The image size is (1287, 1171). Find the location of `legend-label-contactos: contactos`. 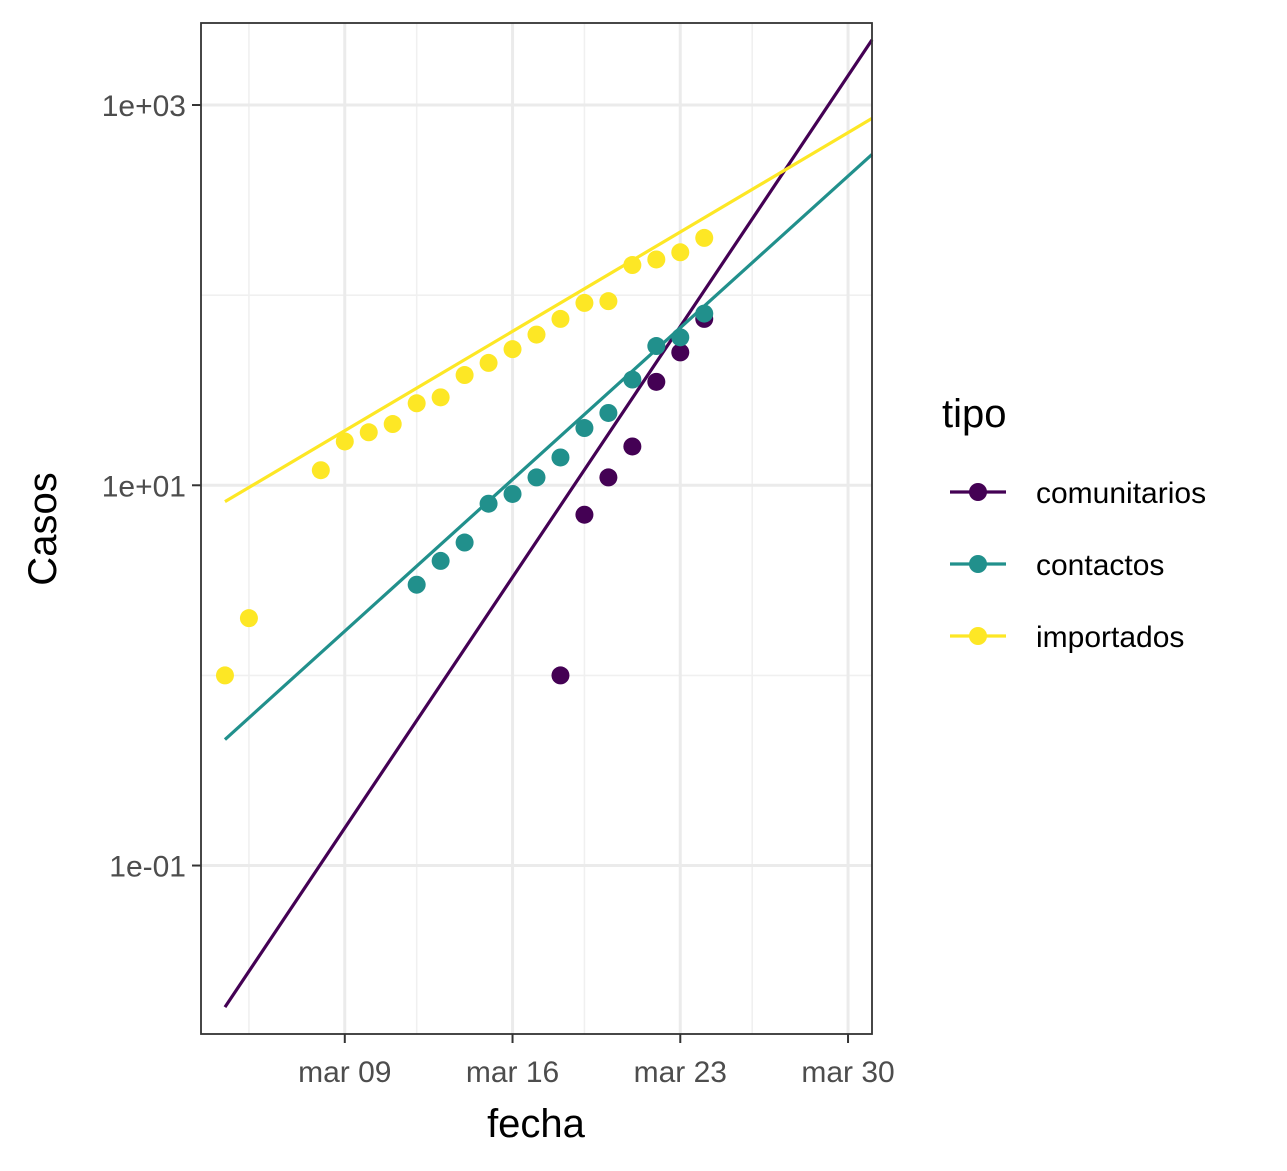

legend-label-contactos: contactos is located at coordinates (1100, 565).